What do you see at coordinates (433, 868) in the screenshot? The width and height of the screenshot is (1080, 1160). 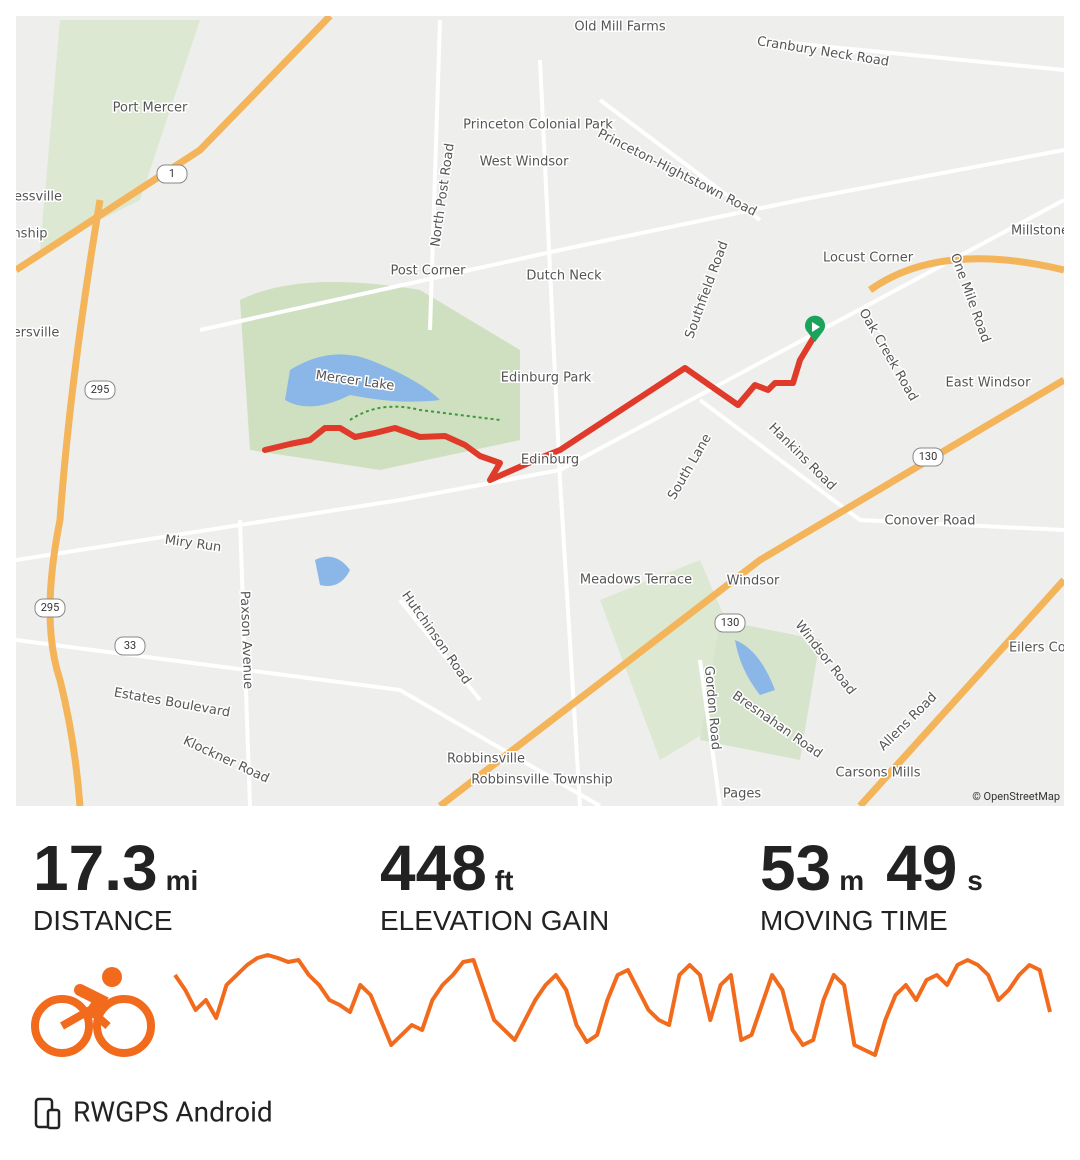 I see `stat-number: 448` at bounding box center [433, 868].